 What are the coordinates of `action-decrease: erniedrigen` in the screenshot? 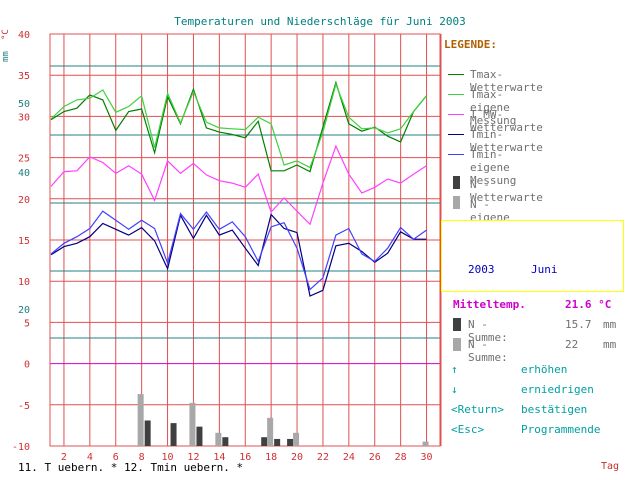 It's located at (557, 389).